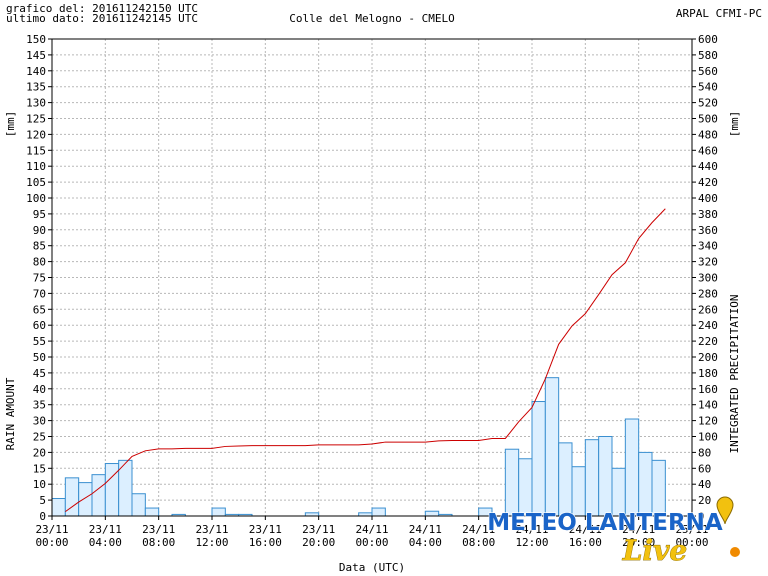 This screenshot has height=576, width=768. Describe the element at coordinates (638, 536) in the screenshot. I see `x-tick-label: 24/11 20:00` at that location.